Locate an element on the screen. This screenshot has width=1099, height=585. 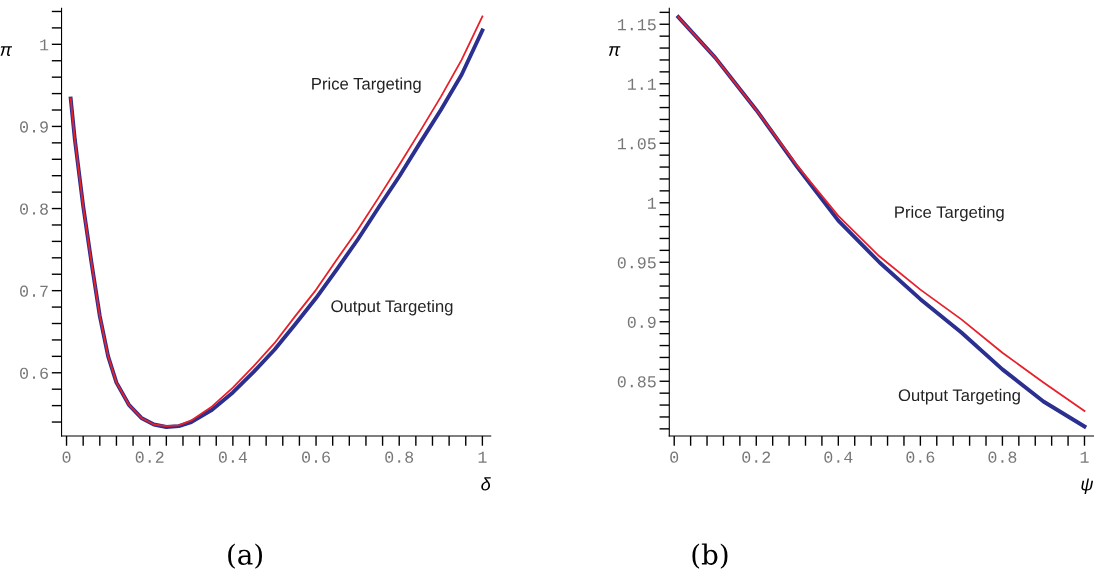
y-tick-label: 0.8 is located at coordinates (34, 209).